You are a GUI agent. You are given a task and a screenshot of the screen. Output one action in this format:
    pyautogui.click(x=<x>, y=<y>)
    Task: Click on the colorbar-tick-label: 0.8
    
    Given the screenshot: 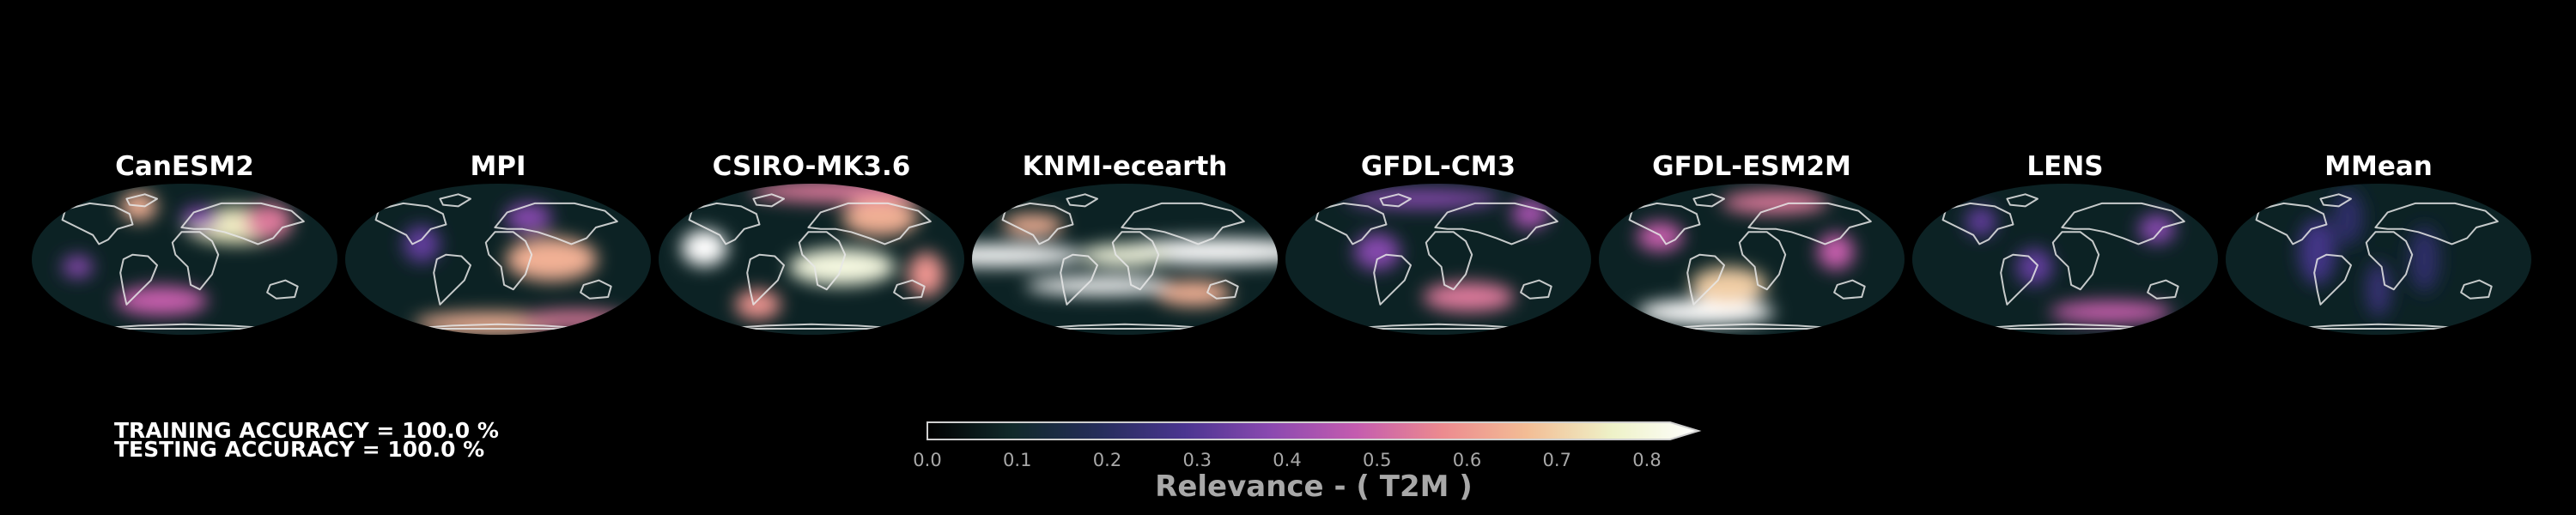 What is the action you would take?
    pyautogui.click(x=1646, y=460)
    